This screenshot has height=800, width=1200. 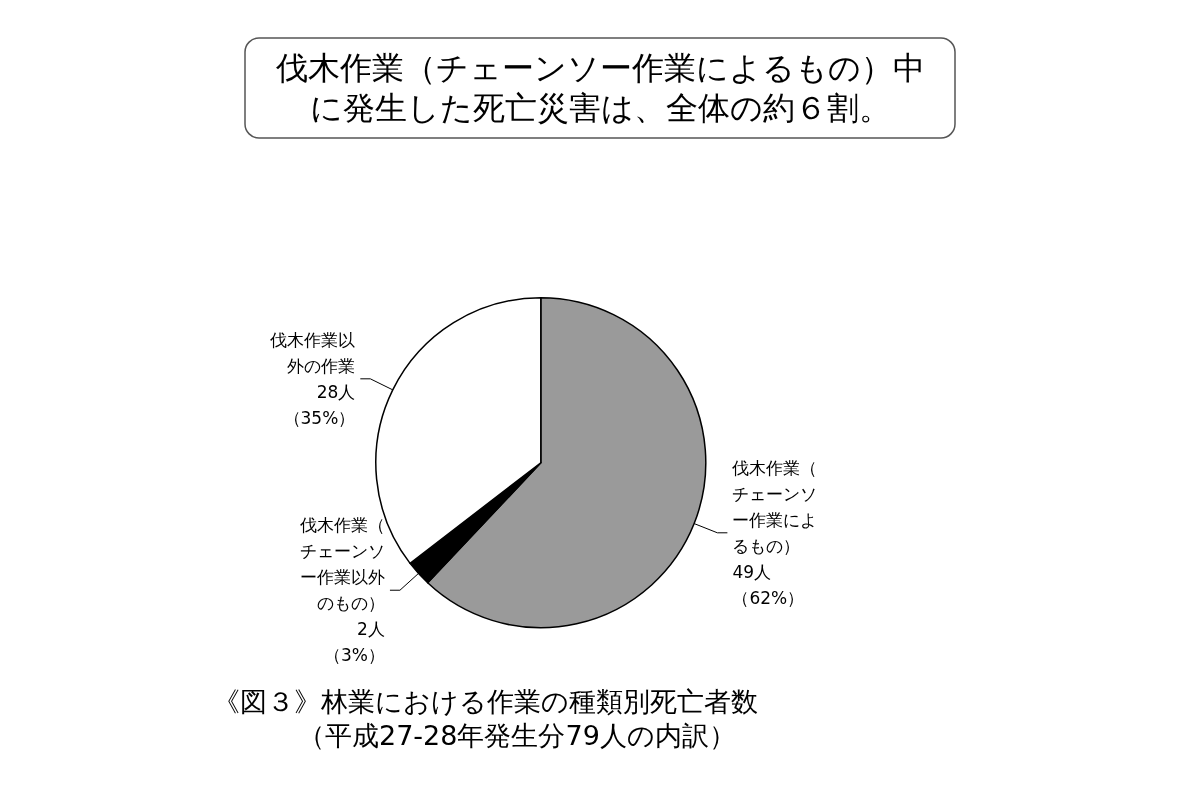 What do you see at coordinates (319, 404) in the screenshot?
I see `data-label: 28人（35%）` at bounding box center [319, 404].